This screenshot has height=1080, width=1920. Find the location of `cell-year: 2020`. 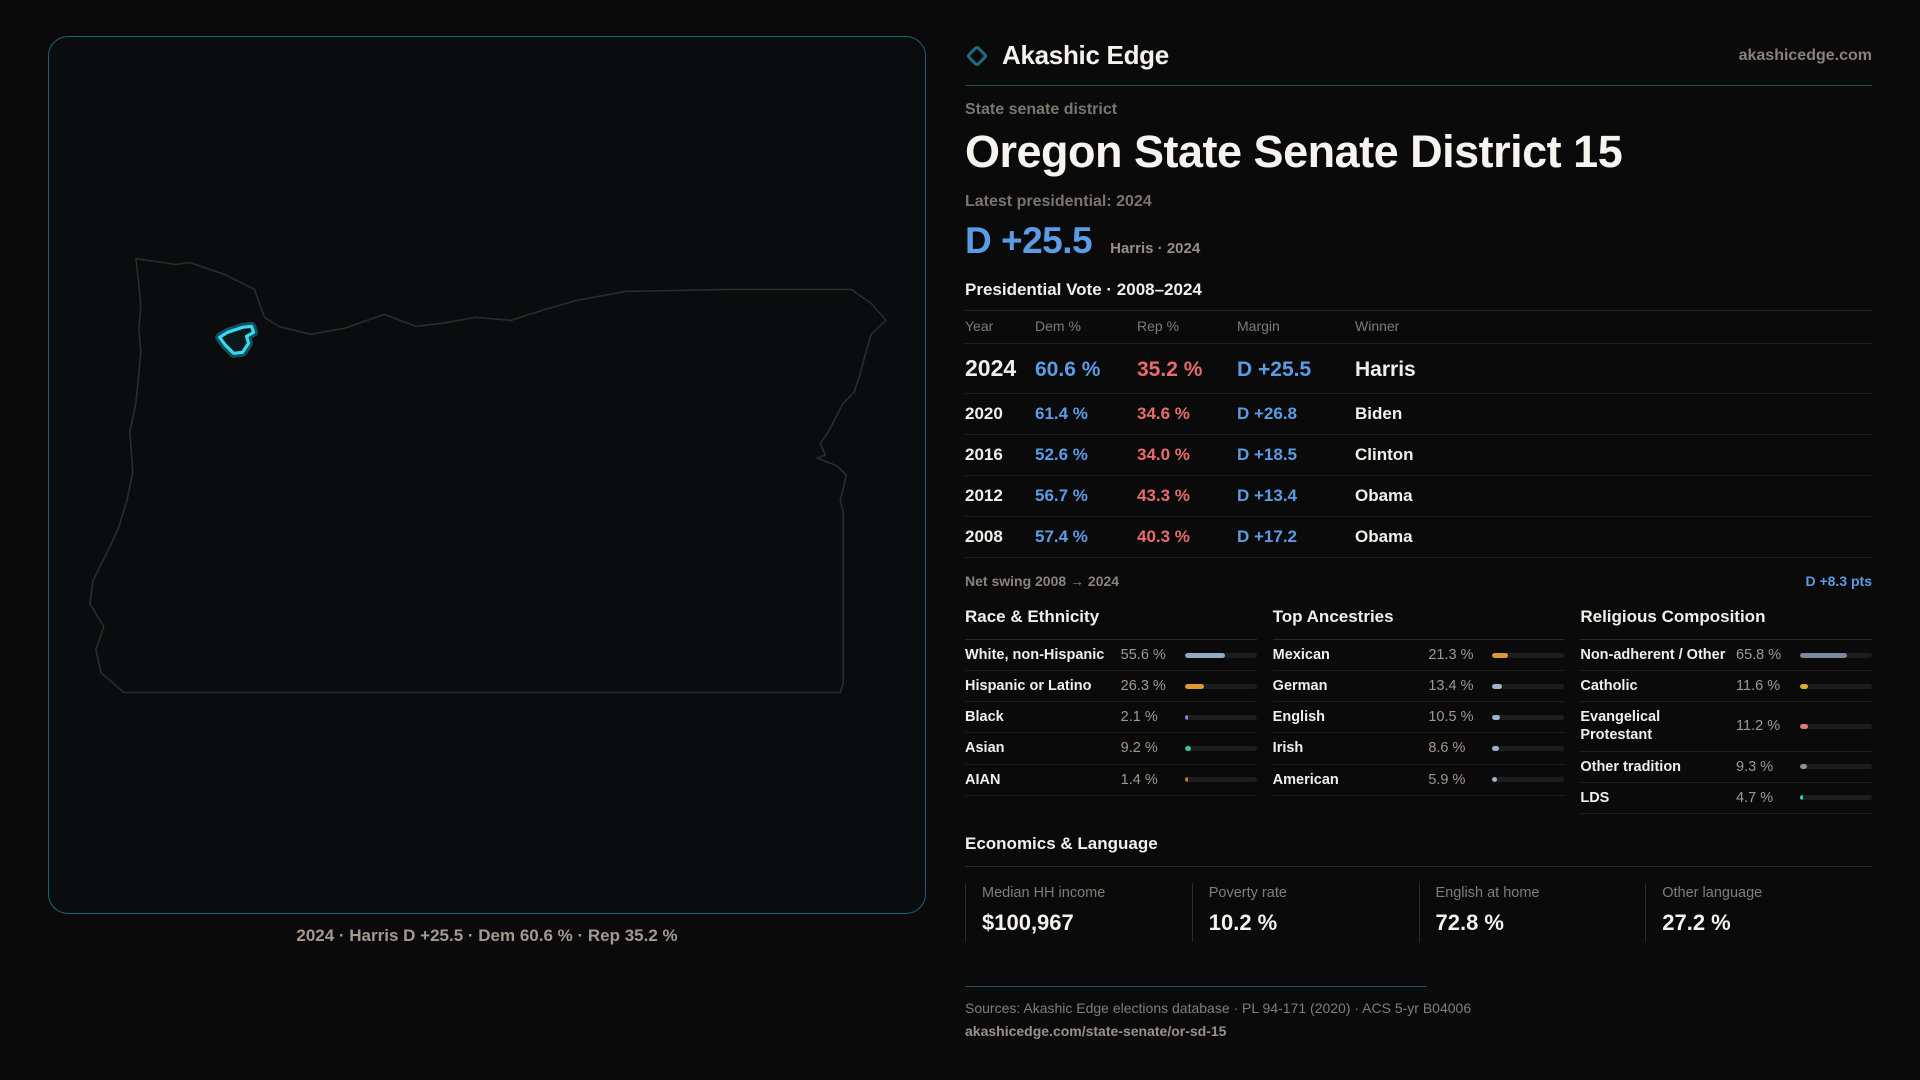

cell-year: 2020 is located at coordinates (984, 413).